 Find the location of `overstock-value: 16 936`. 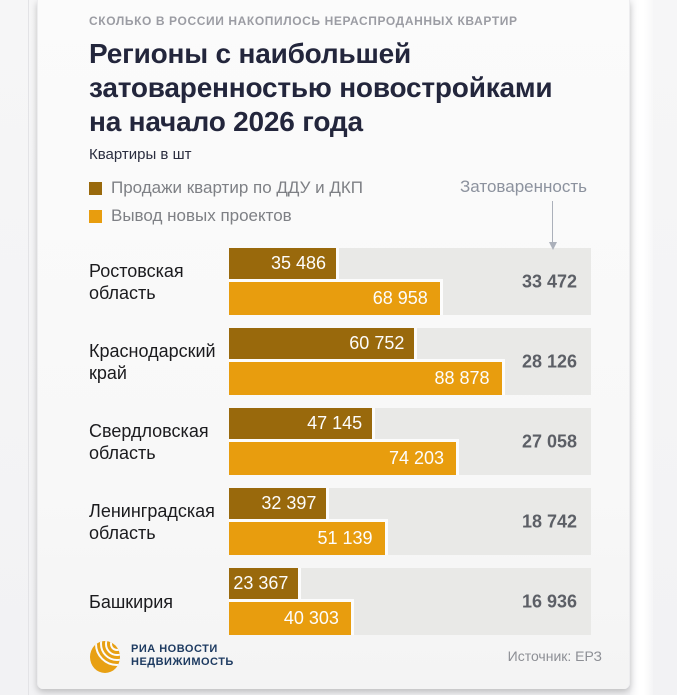

overstock-value: 16 936 is located at coordinates (549, 601).